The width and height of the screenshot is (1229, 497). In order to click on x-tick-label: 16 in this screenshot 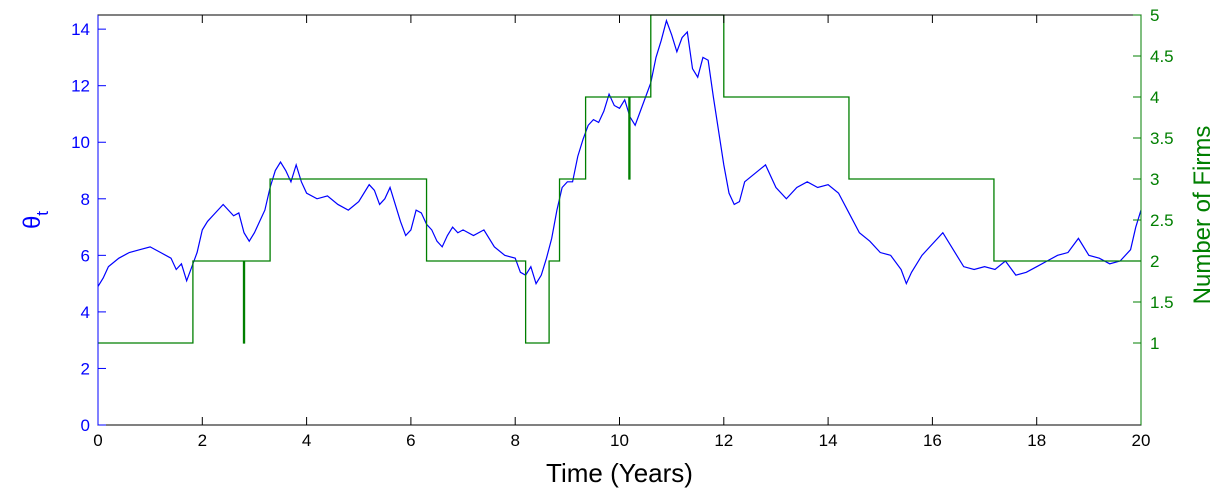, I will do `click(932, 440)`.